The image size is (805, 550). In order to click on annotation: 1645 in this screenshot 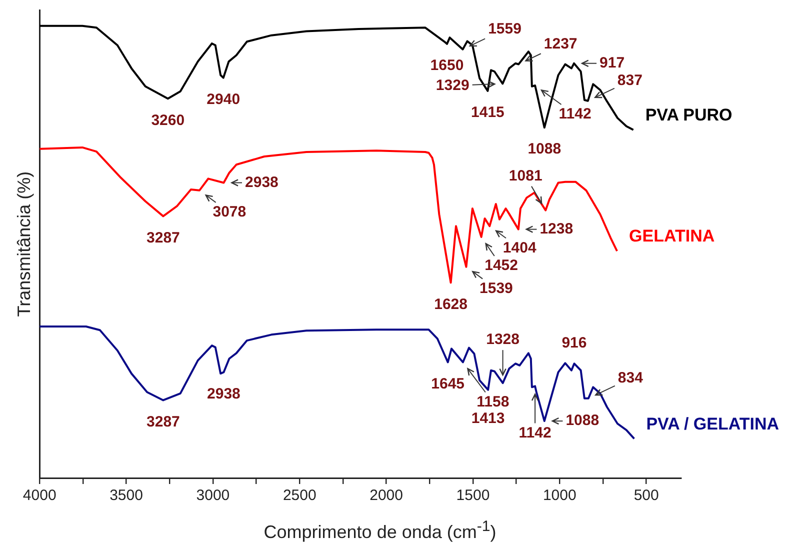, I will do `click(448, 383)`.